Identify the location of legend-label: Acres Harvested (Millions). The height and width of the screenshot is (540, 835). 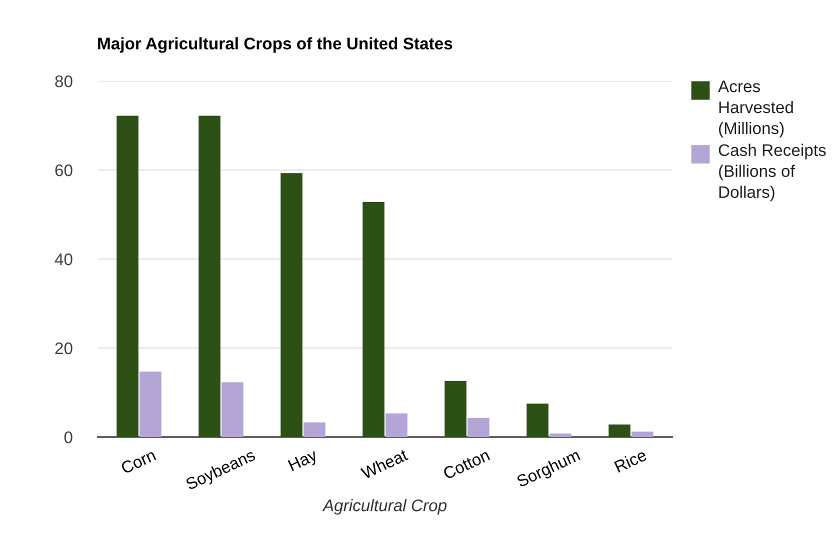
(755, 109).